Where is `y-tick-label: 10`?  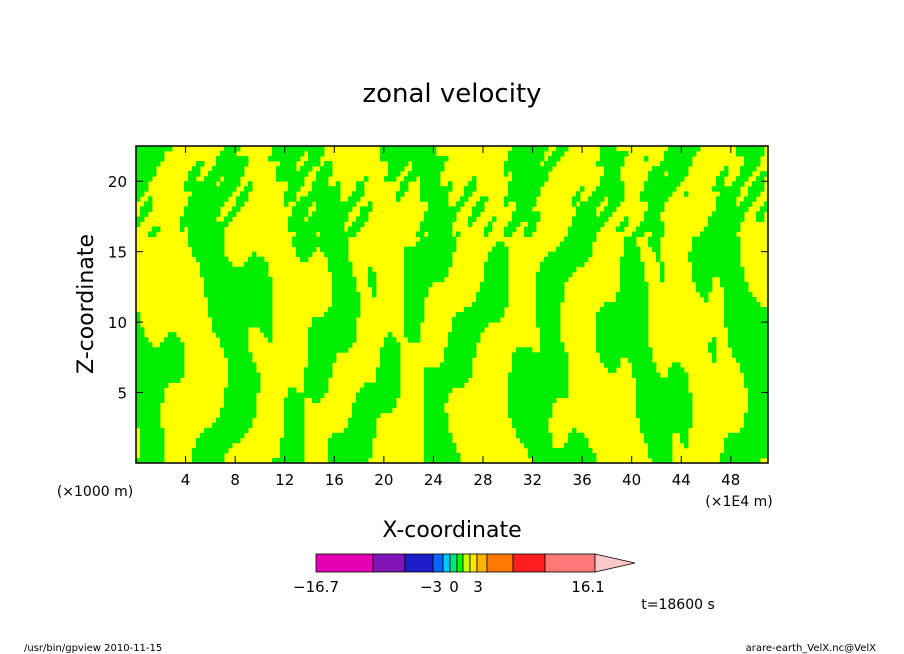 y-tick-label: 10 is located at coordinates (117, 323).